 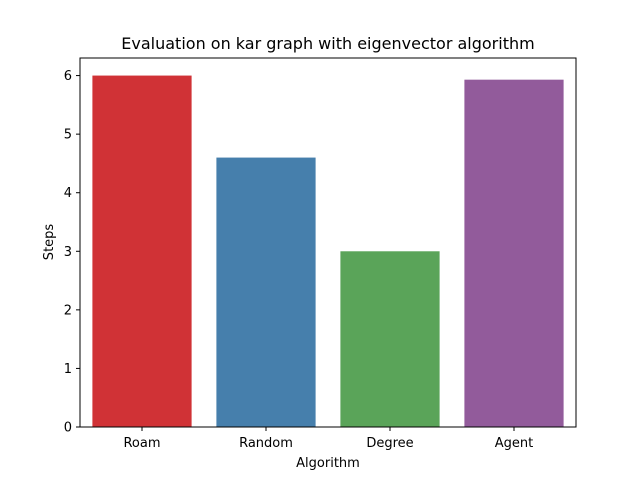 What do you see at coordinates (68, 369) in the screenshot?
I see `y-tick-label: 1` at bounding box center [68, 369].